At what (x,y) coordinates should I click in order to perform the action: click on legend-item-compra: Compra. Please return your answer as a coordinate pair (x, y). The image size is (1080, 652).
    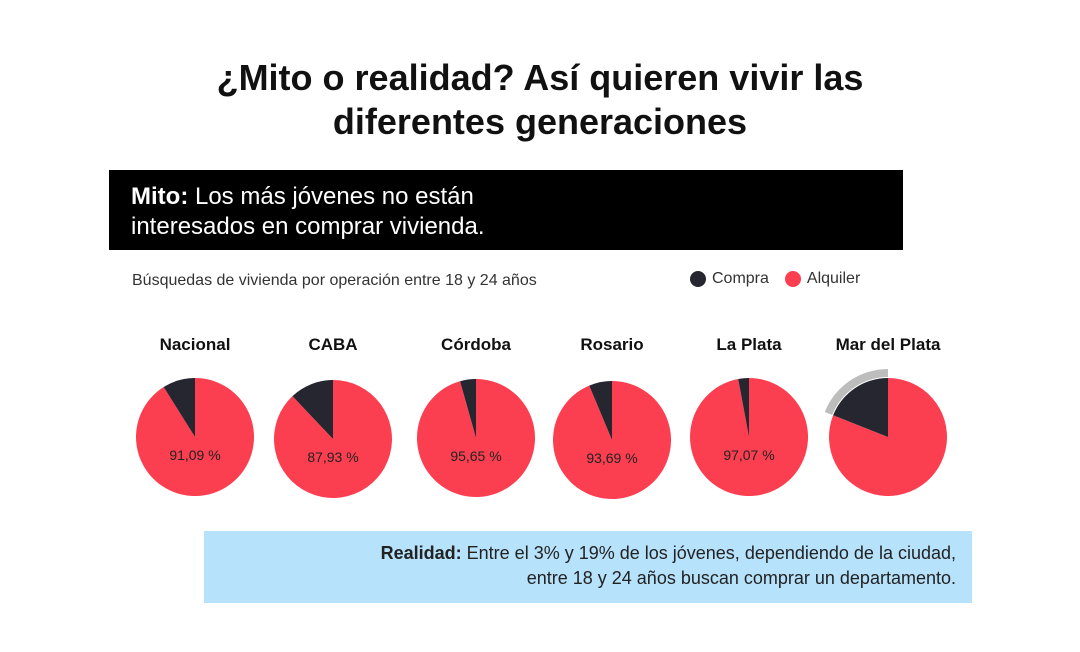
    Looking at the image, I should click on (729, 279).